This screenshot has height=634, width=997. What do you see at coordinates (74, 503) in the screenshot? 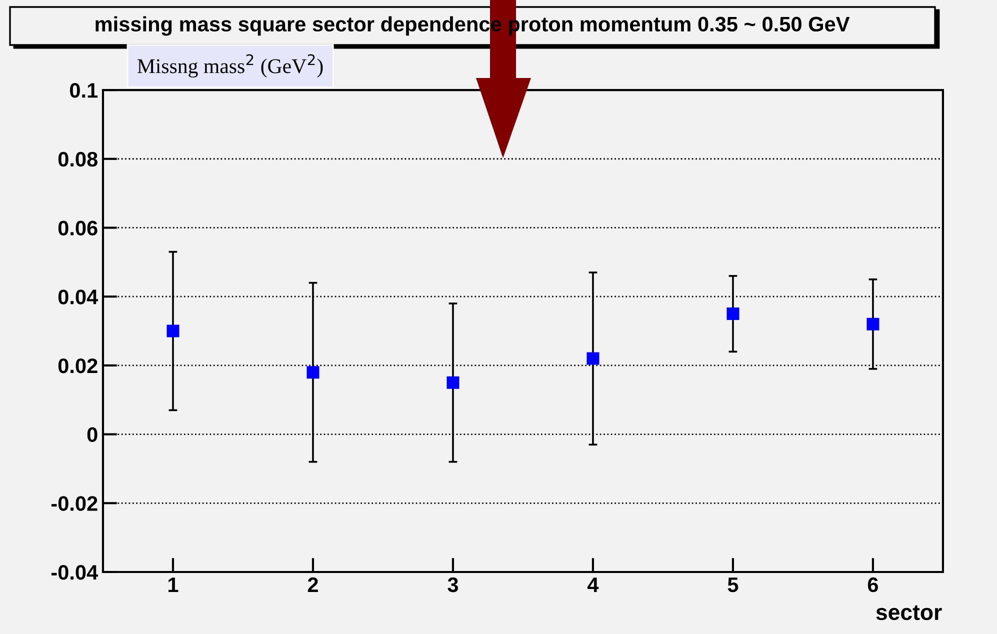
I see `y-tick-label: -0.02` at bounding box center [74, 503].